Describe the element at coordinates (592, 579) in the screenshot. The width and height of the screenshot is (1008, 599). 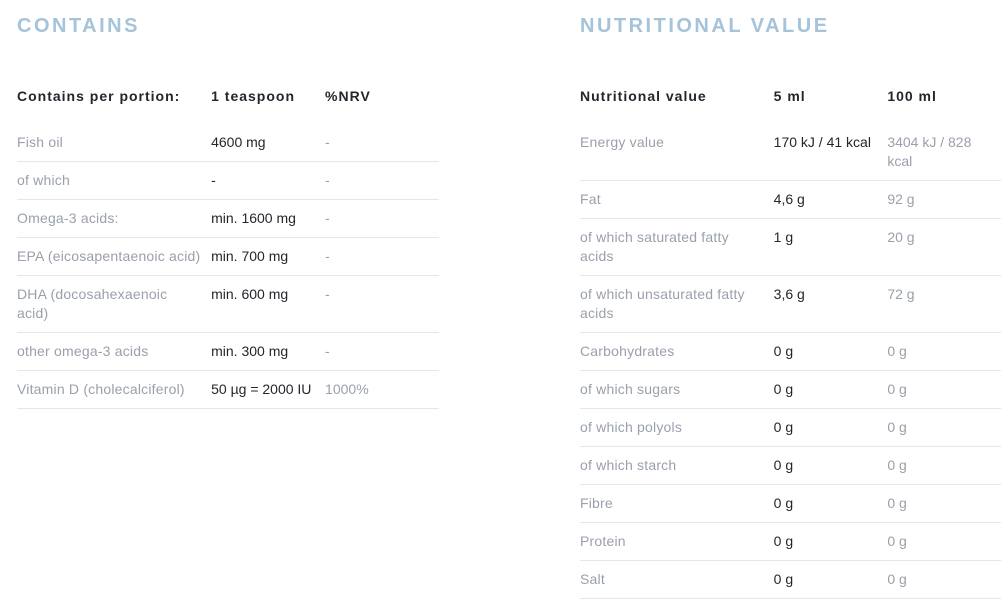
I see `row-label: Salt` at that location.